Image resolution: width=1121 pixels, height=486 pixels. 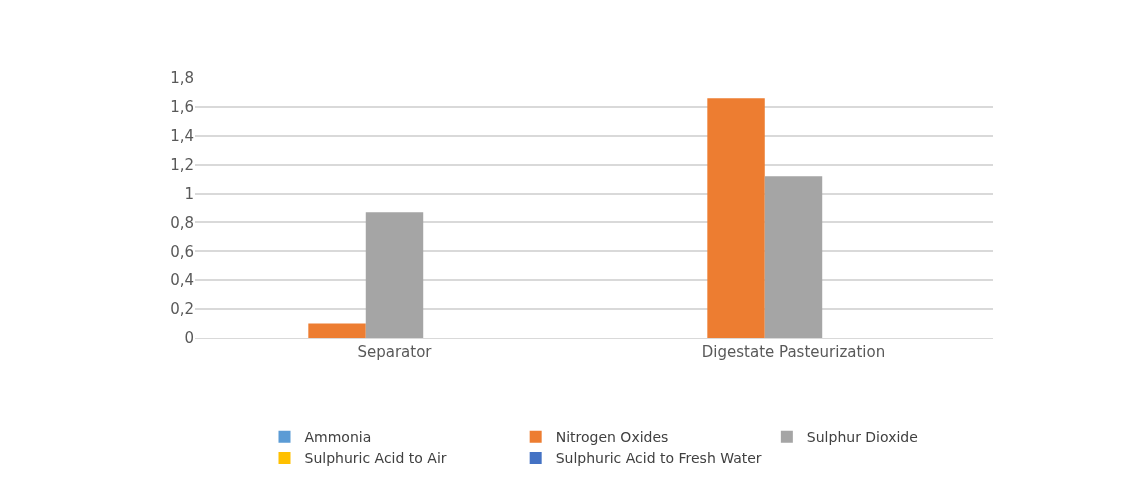 I want to click on y-tick-label: 0,2, so click(x=182, y=309).